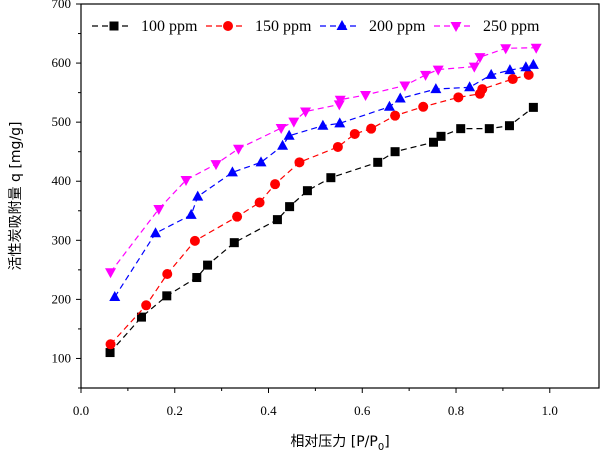 This screenshot has width=600, height=459. Describe the element at coordinates (456, 410) in the screenshot. I see `x-tick-label: 0.8` at that location.